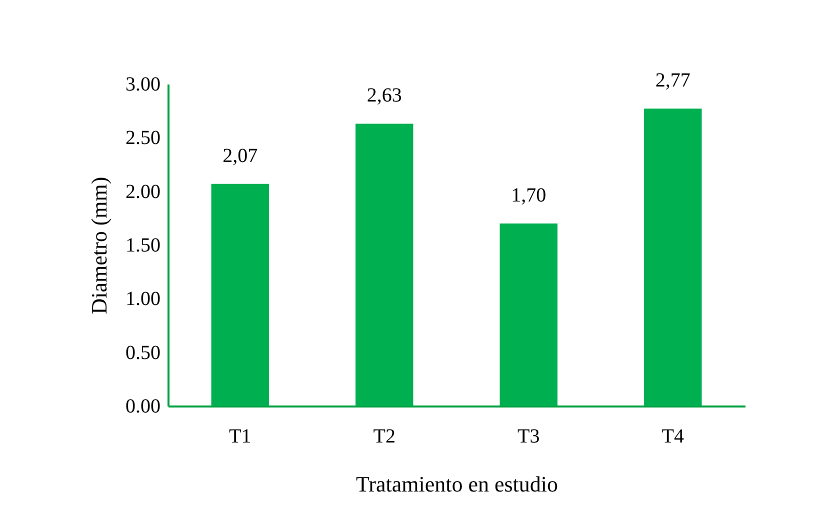  Describe the element at coordinates (143, 353) in the screenshot. I see `y-tick-label: 0.50` at that location.